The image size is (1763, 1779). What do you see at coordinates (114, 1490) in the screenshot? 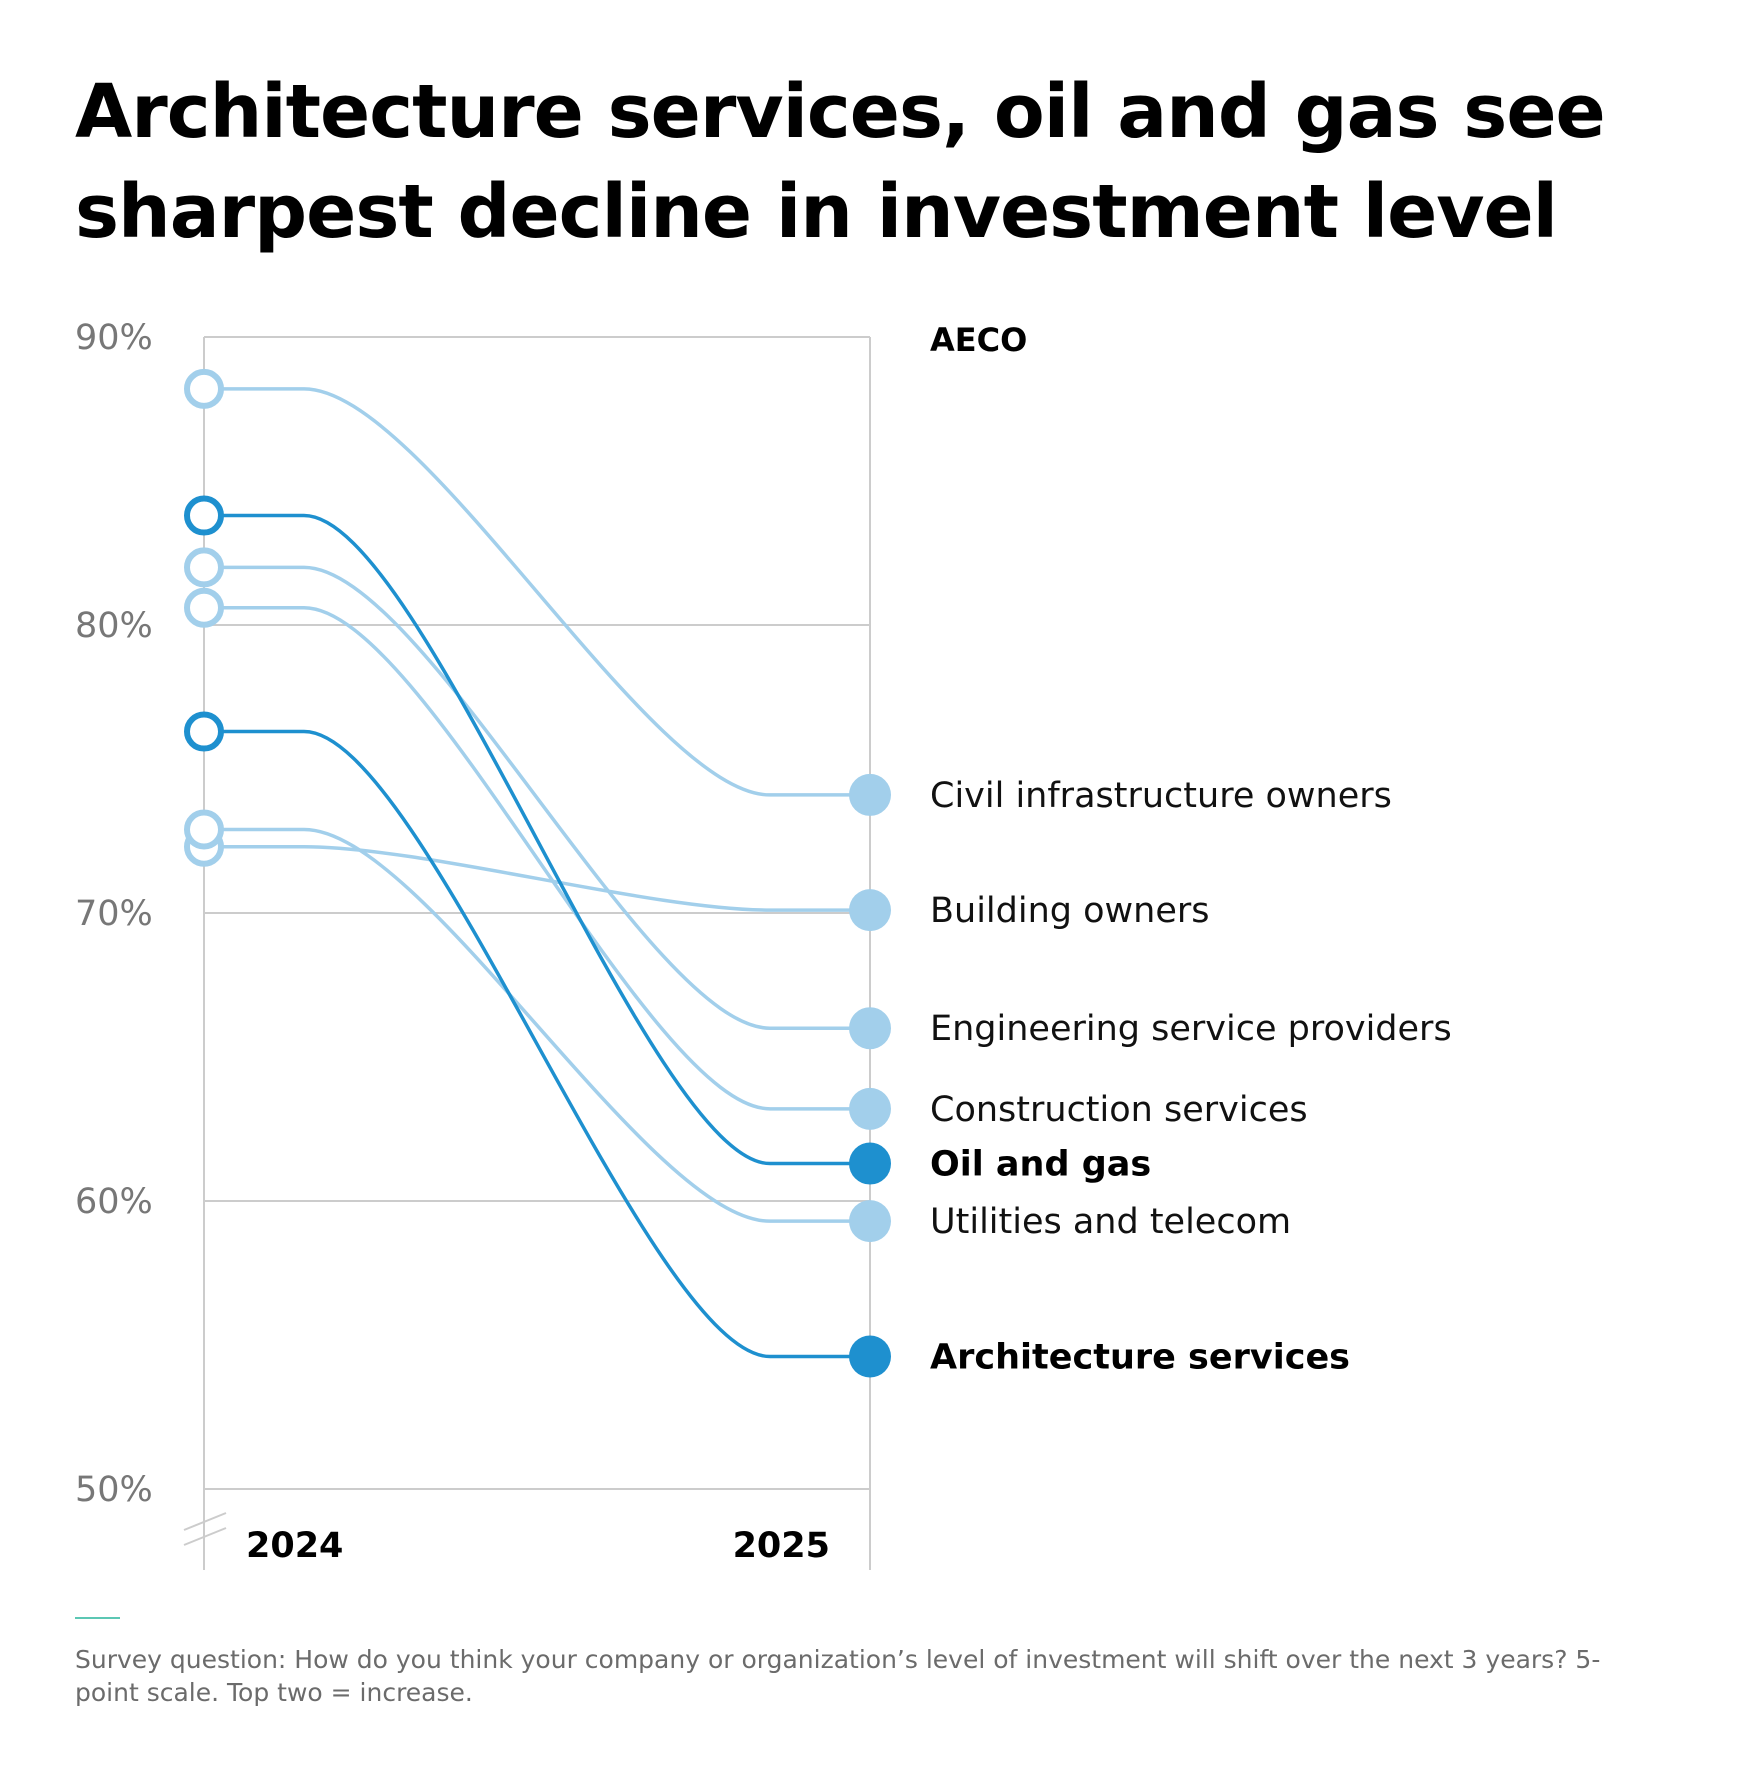
I see `y-tick-label: 50%` at bounding box center [114, 1490].